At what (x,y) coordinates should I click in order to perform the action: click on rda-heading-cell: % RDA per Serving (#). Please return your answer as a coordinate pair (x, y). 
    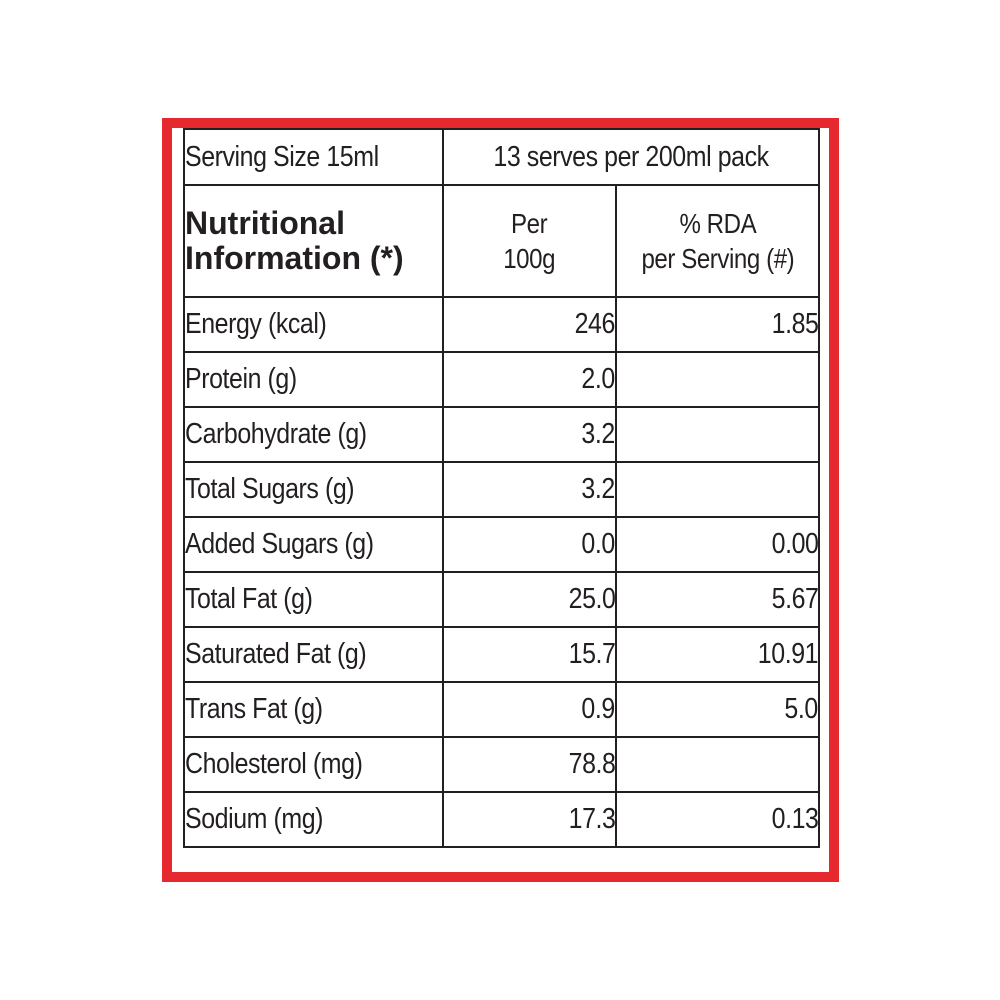
    Looking at the image, I should click on (717, 241).